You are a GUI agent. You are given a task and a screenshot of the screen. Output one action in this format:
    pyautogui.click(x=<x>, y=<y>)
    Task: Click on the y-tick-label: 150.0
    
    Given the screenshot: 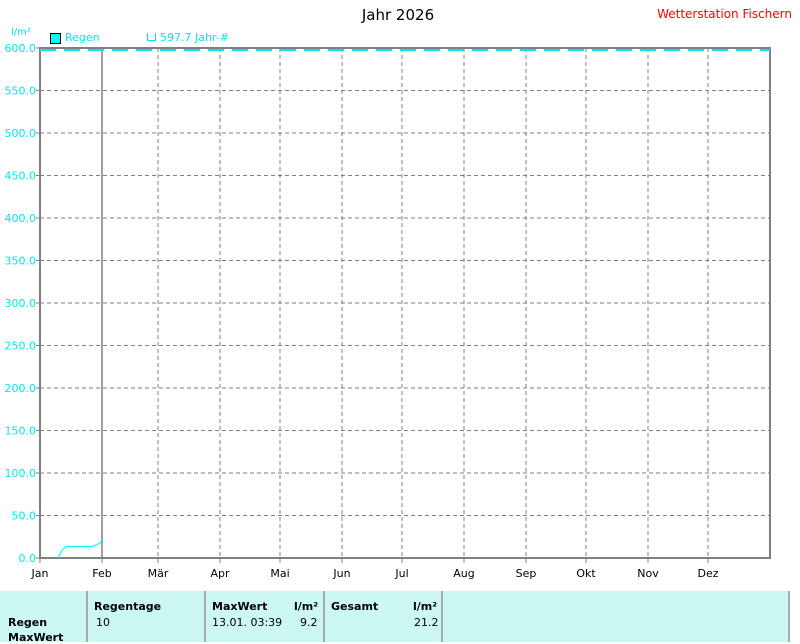 What is the action you would take?
    pyautogui.click(x=21, y=431)
    